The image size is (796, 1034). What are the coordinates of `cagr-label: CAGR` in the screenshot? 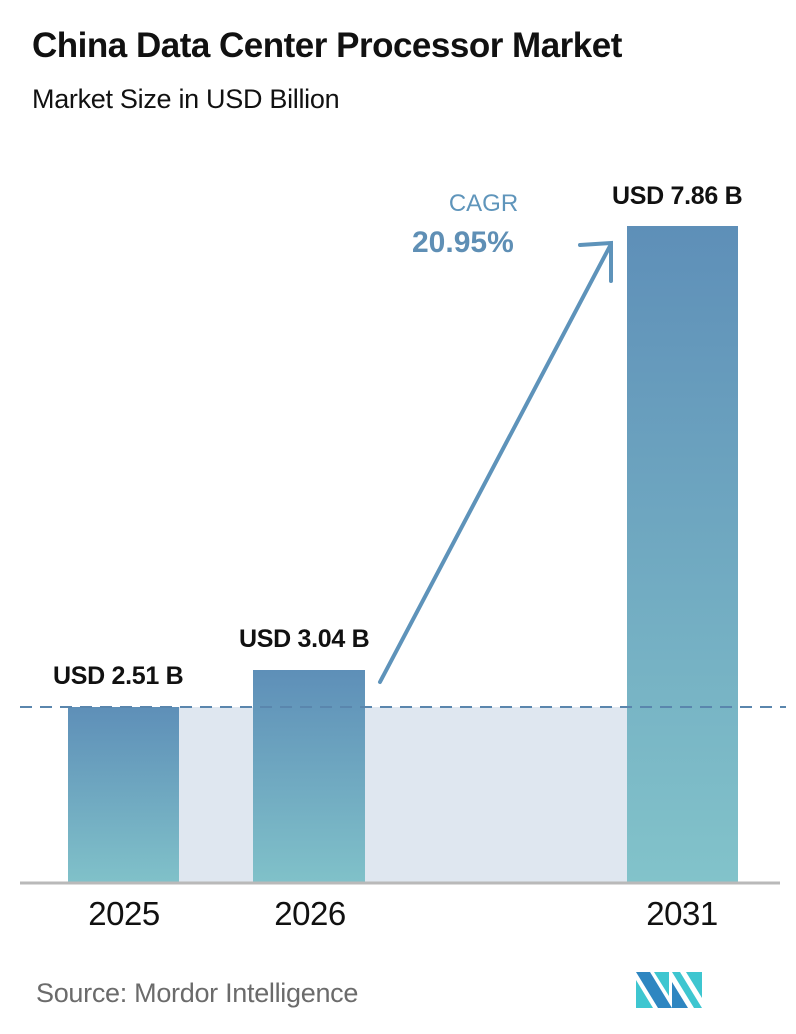 It's located at (483, 203).